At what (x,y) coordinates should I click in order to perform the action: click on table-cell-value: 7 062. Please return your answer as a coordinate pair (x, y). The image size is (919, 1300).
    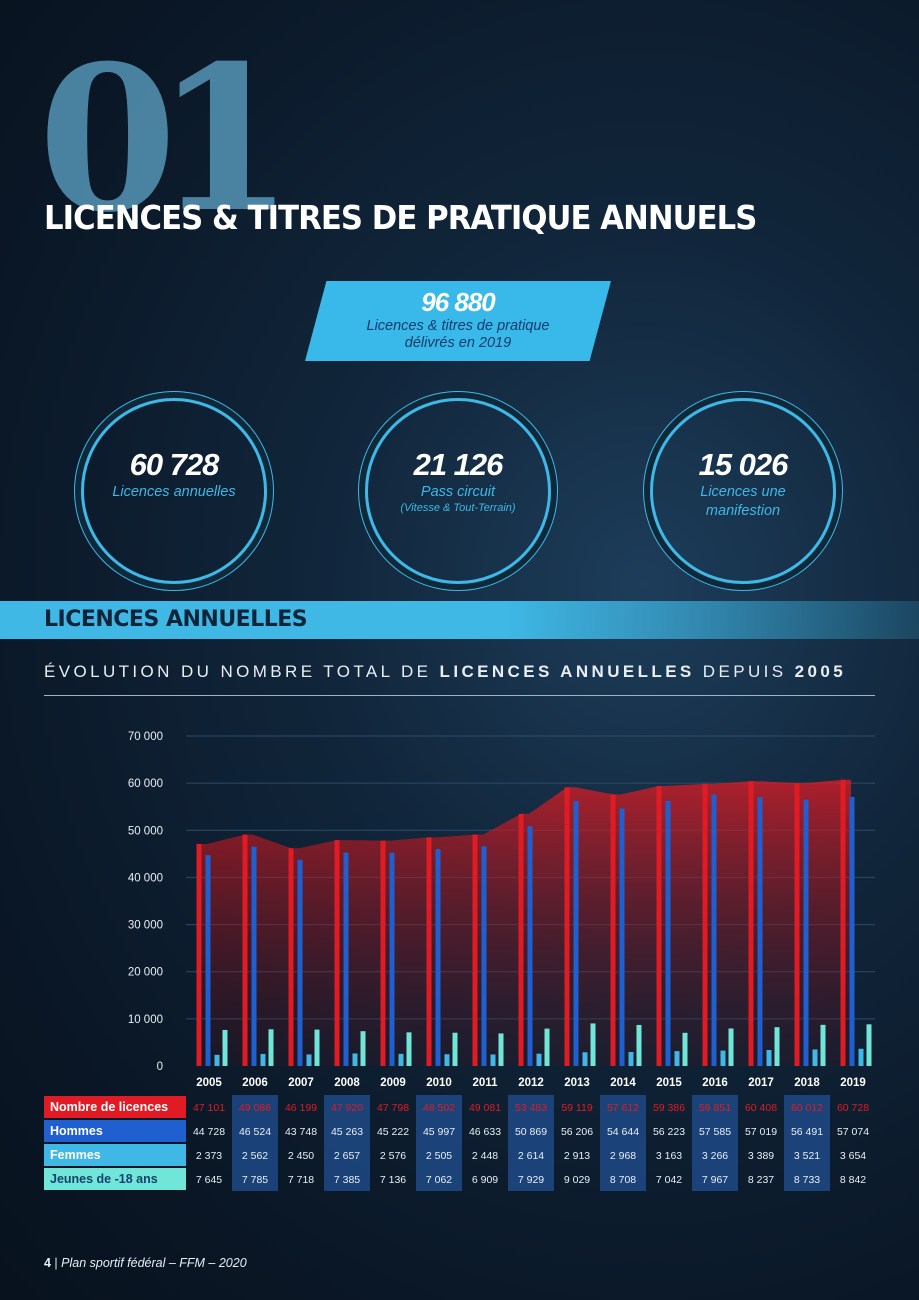
    Looking at the image, I should click on (439, 1180).